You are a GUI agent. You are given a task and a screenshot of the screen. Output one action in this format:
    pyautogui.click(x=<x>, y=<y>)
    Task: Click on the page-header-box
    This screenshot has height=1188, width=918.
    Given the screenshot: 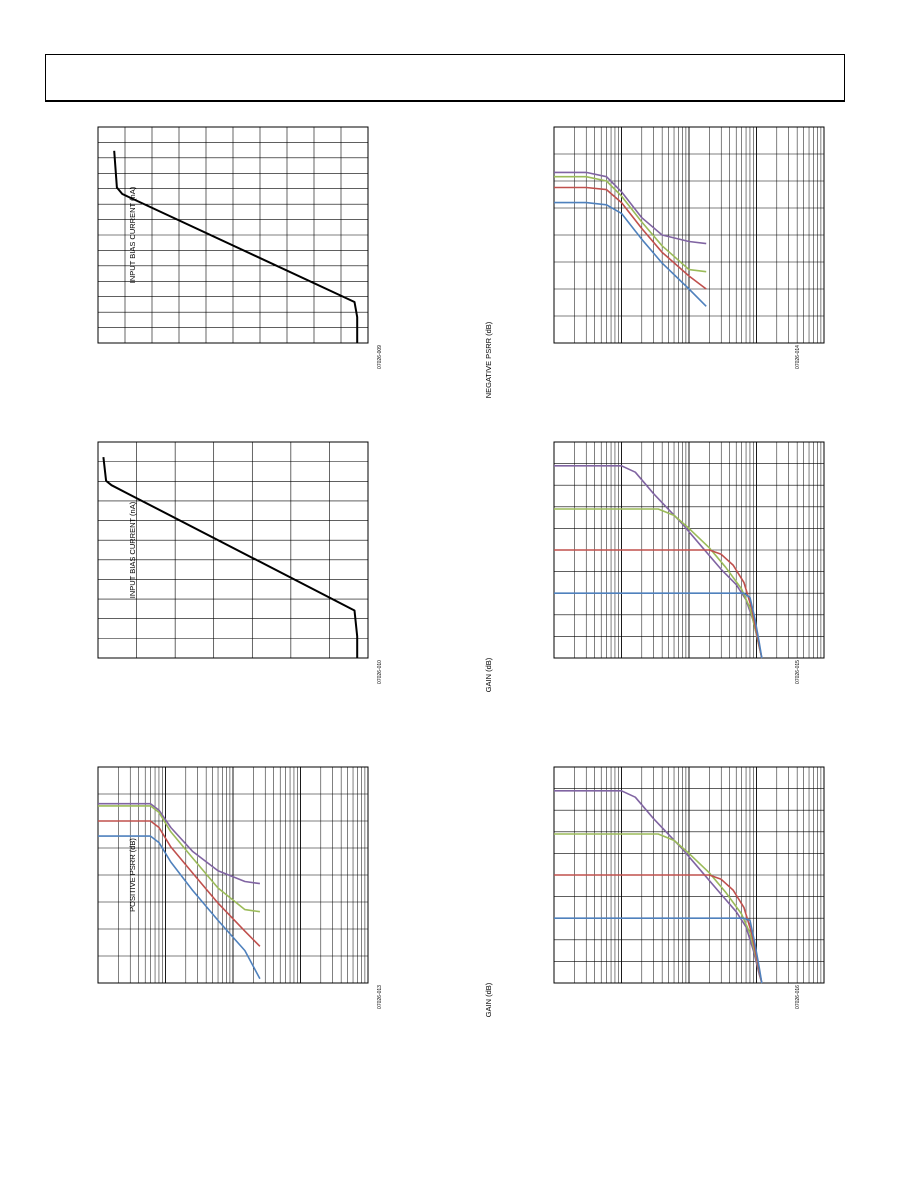 What is the action you would take?
    pyautogui.click(x=445, y=78)
    